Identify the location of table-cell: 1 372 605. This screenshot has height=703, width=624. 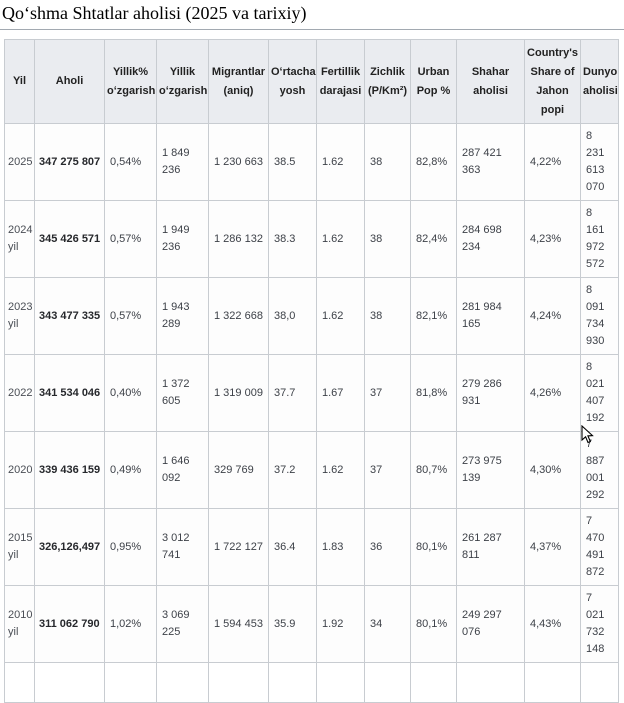
(182, 393).